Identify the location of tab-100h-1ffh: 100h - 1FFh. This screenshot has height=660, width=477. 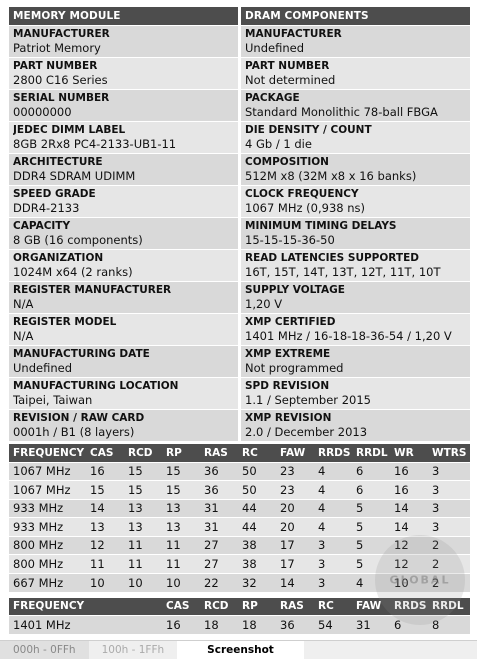
(133, 650).